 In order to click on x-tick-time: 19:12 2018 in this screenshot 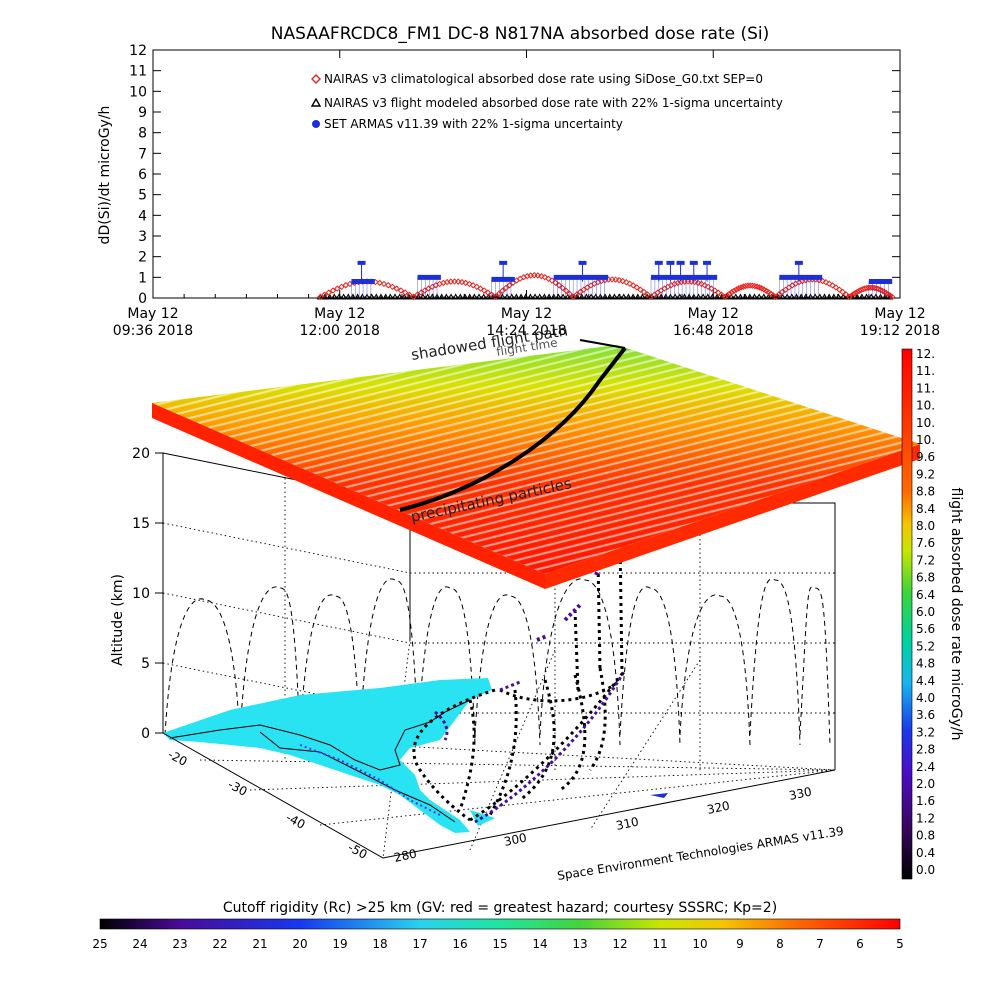, I will do `click(900, 331)`.